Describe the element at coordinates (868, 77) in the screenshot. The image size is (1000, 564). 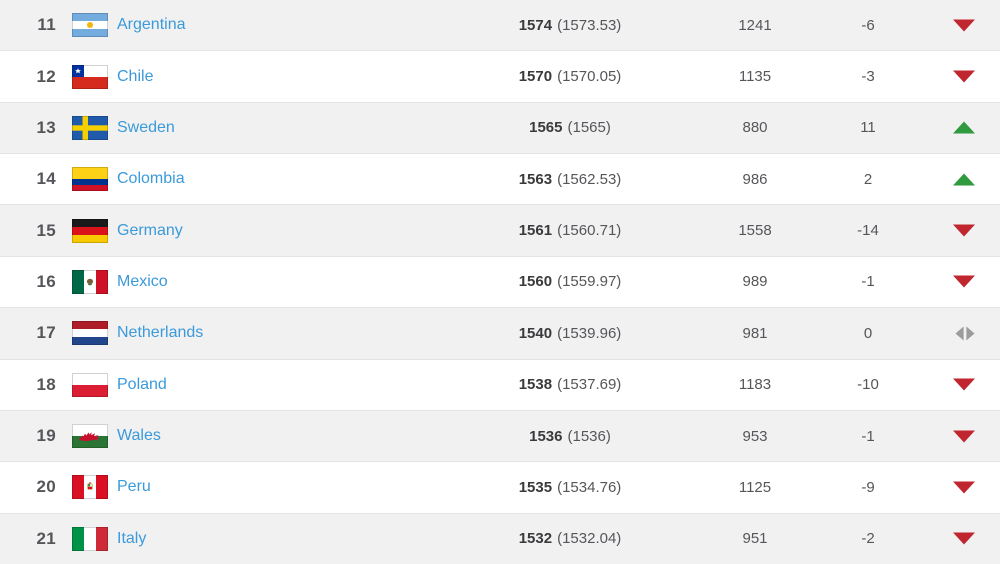
I see `rank-change-cell: -3` at that location.